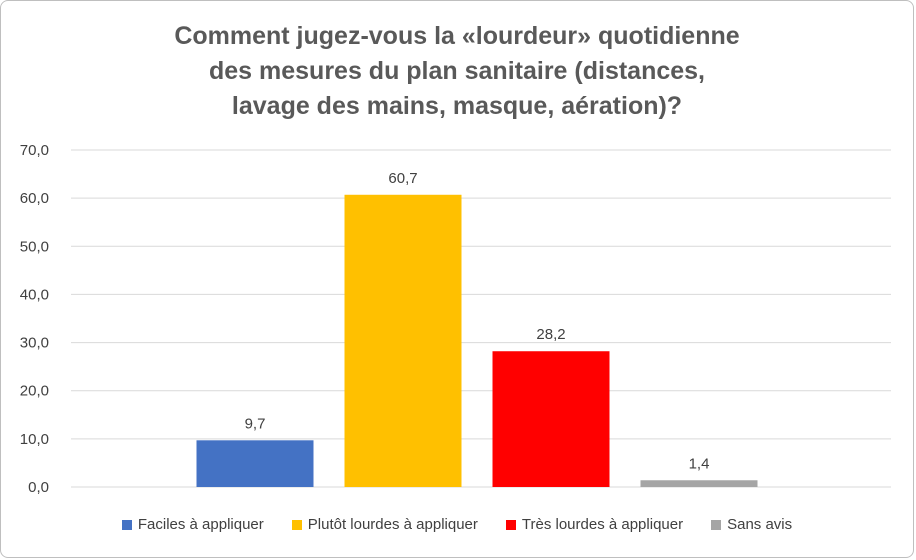 This screenshot has height=560, width=916. I want to click on legend-item-tres-lourdes: Très lourdes à appliquer, so click(594, 524).